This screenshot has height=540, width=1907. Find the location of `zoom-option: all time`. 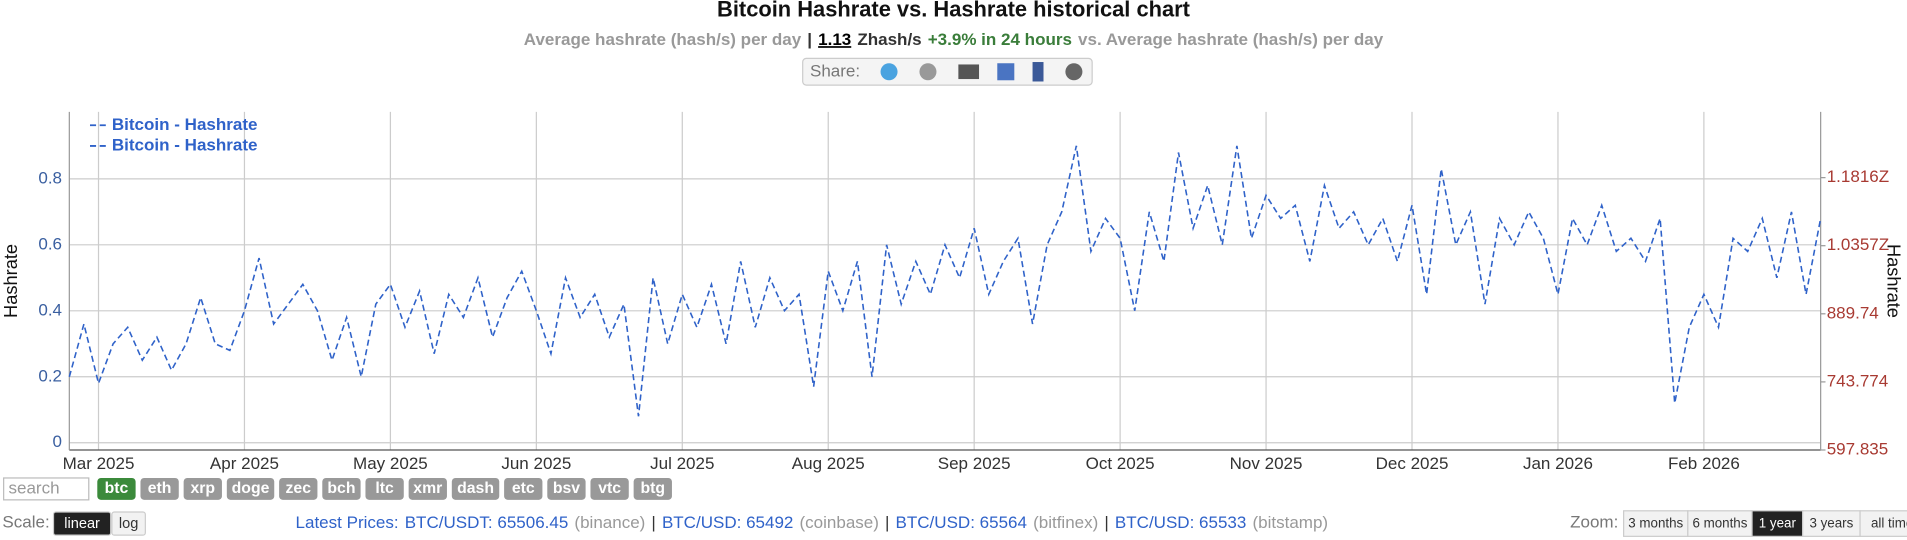

zoom-option: all time is located at coordinates (1889, 523).